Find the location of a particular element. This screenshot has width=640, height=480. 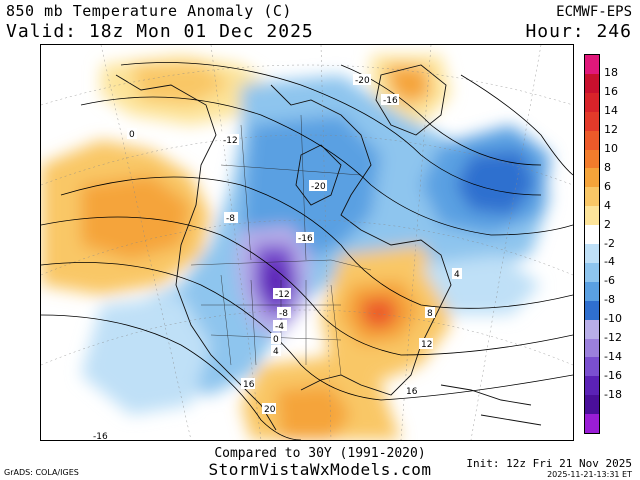

colorbar-label: 18 is located at coordinates (611, 73).